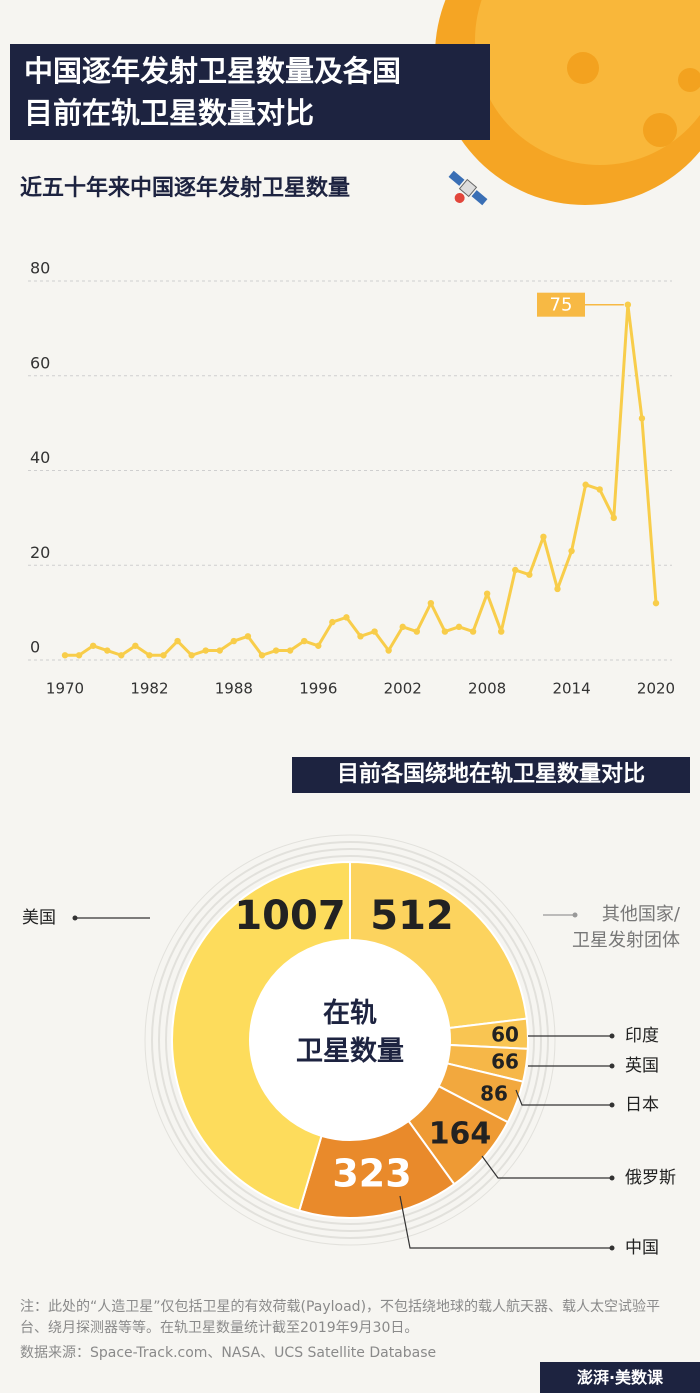 The width and height of the screenshot is (700, 1393). I want to click on category-label: 其他国家/ 卫星发射团体, so click(626, 927).